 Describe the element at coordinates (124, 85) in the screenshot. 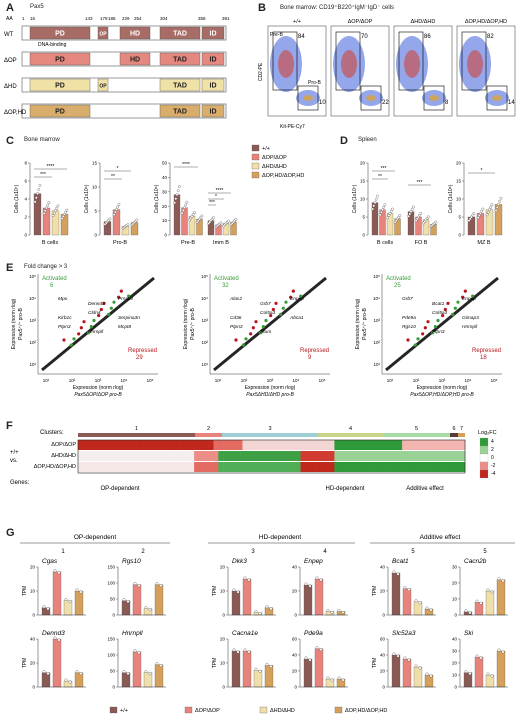

I see `protein-outline` at that location.